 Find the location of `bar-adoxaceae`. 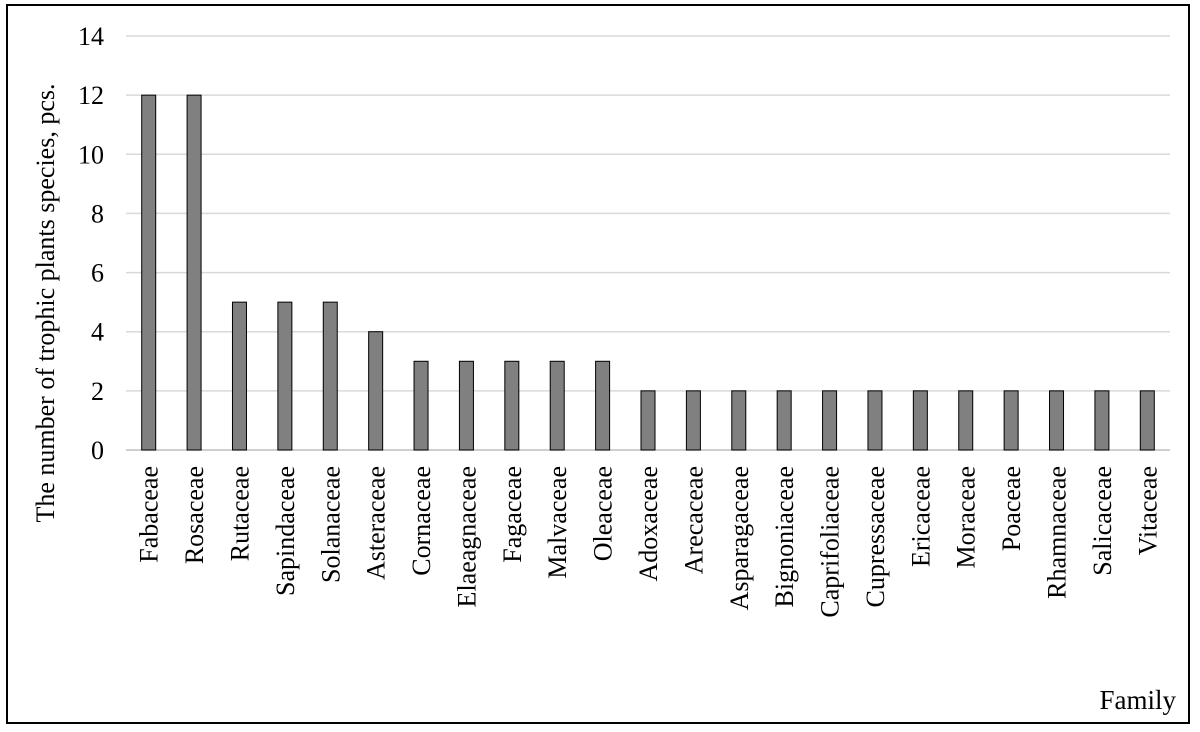

bar-adoxaceae is located at coordinates (648, 420).